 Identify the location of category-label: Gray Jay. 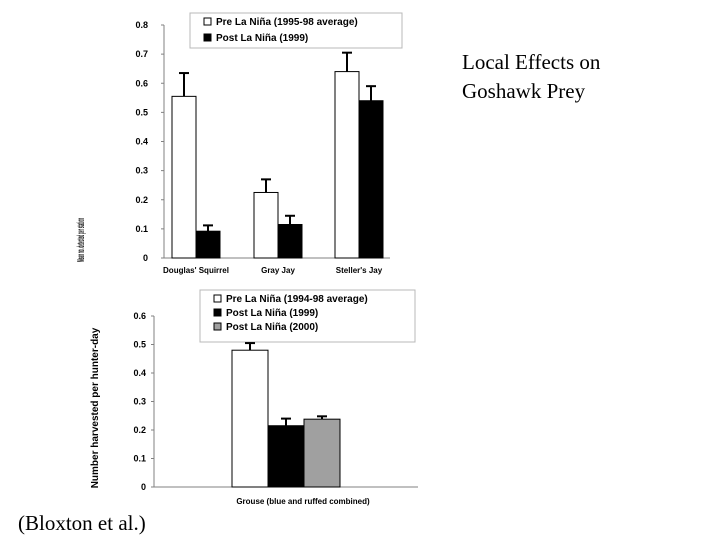
(278, 270).